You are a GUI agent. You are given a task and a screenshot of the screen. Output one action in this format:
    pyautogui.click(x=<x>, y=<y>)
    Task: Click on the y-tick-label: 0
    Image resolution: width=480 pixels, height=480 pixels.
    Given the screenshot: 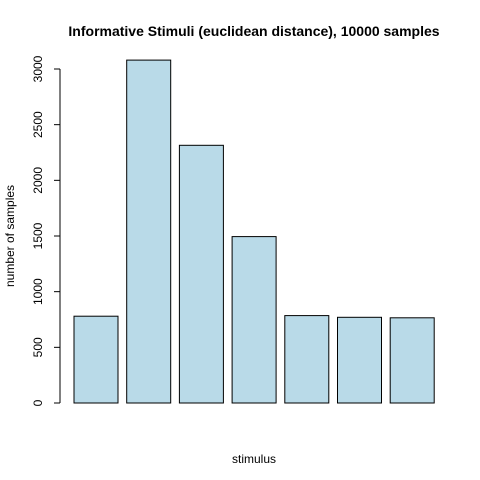 What is the action you would take?
    pyautogui.click(x=38, y=402)
    